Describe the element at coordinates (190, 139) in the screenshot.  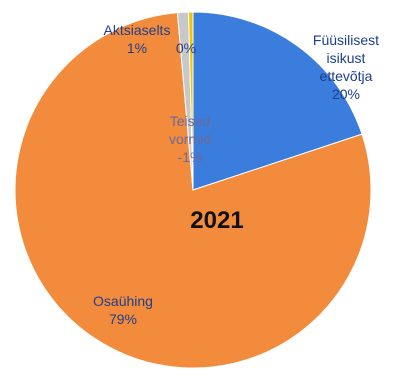
I see `extra-label-line-1: vormid` at that location.